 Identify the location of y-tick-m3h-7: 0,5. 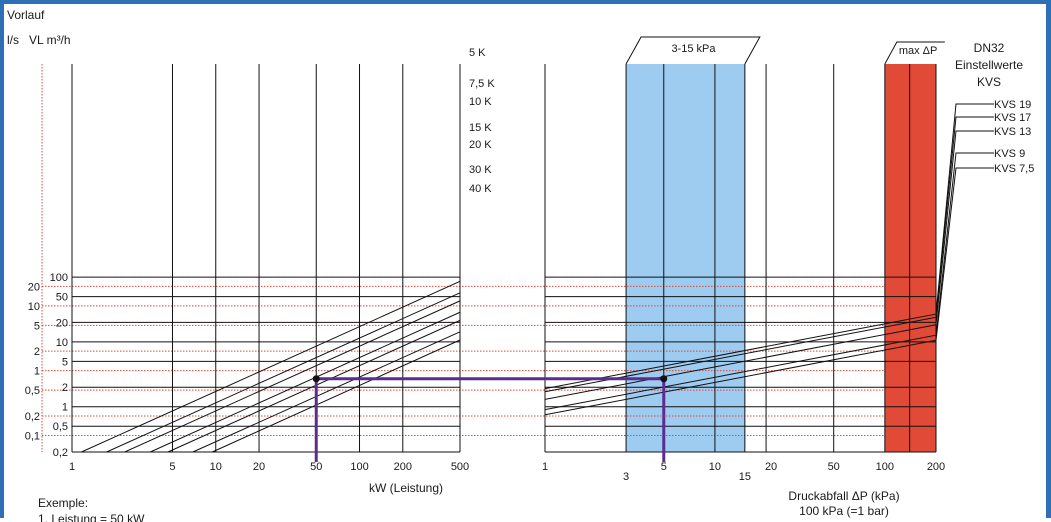
(60, 427).